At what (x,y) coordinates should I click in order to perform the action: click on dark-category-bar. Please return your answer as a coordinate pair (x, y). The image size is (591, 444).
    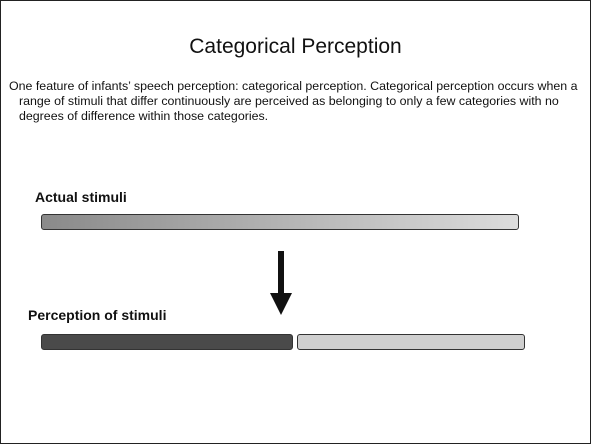
    Looking at the image, I should click on (167, 342).